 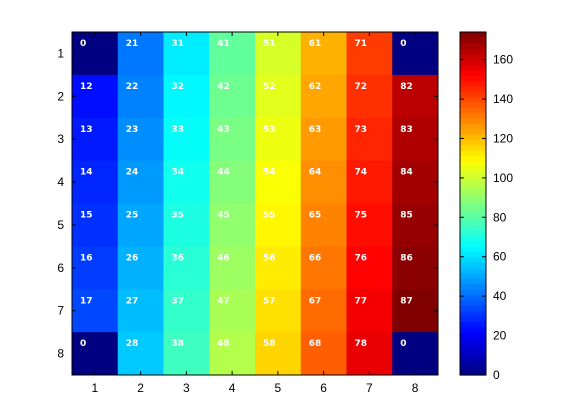 I want to click on cell-label-r1-c5: 51, so click(x=269, y=44).